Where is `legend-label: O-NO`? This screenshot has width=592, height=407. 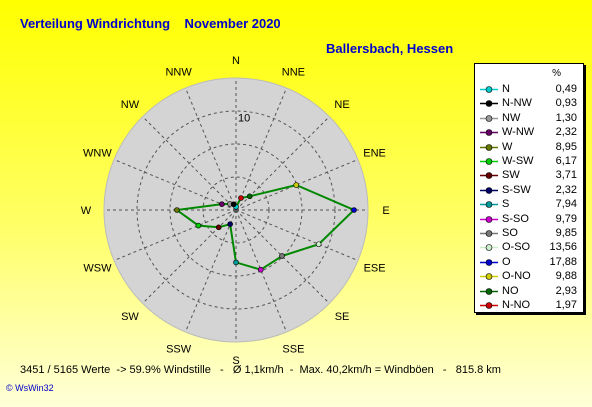
legend-label: O-NO is located at coordinates (516, 276).